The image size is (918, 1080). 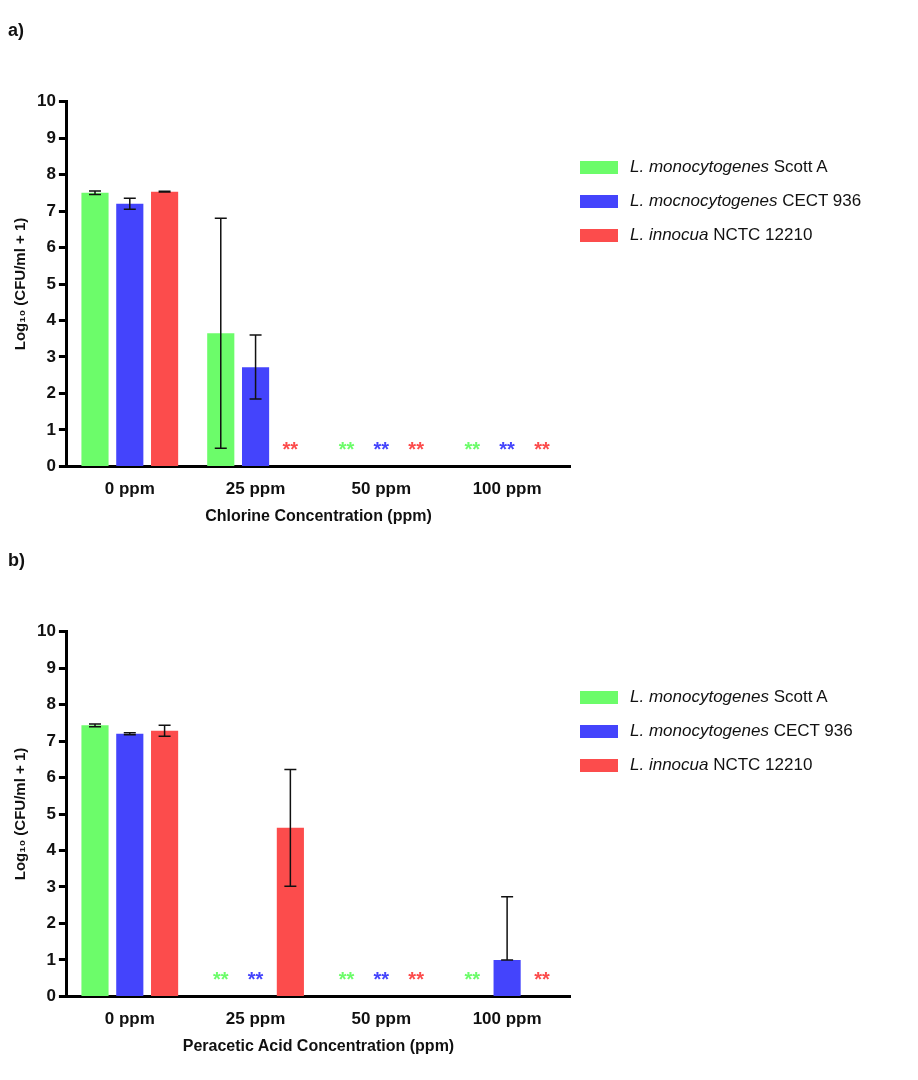 What do you see at coordinates (16, 29) in the screenshot?
I see `chart-title: a)` at bounding box center [16, 29].